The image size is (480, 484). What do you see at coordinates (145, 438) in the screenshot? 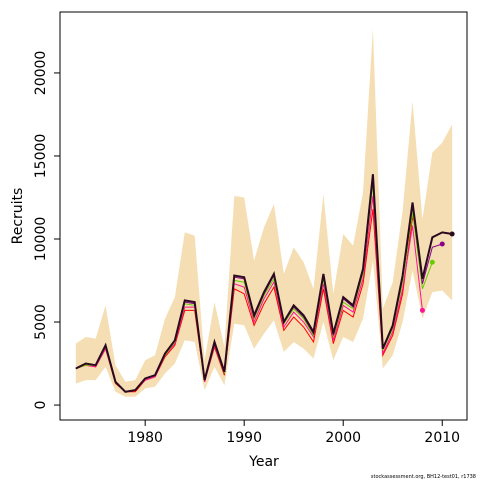
I see `x-tick-label: 1980` at bounding box center [145, 438].